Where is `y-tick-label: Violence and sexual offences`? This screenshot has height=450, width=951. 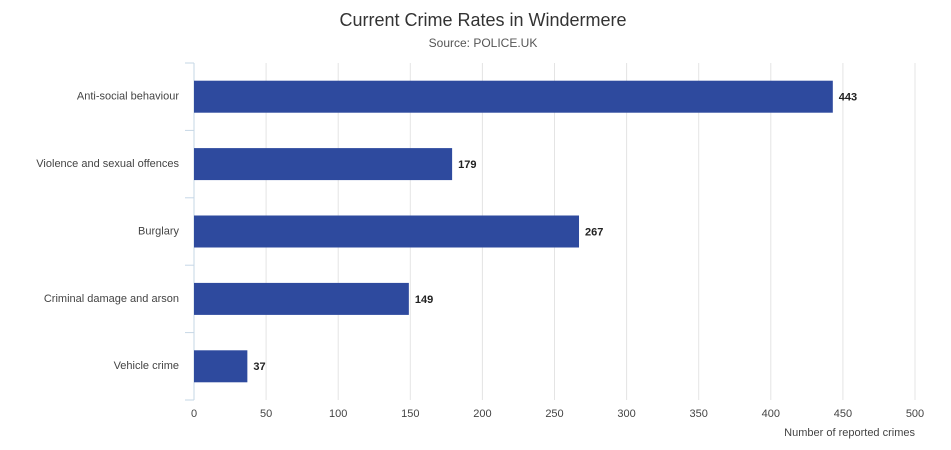 y-tick-label: Violence and sexual offences is located at coordinates (107, 164).